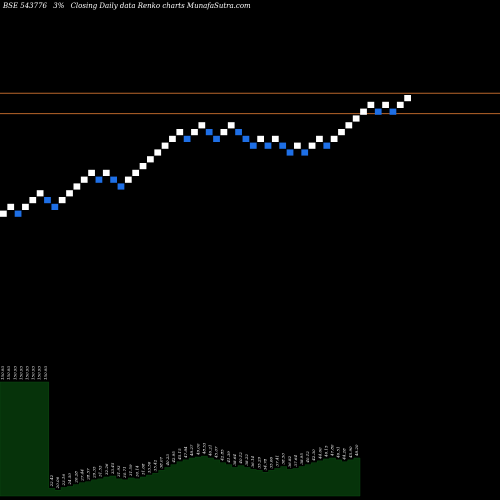 Image resolution: width=500 pixels, height=500 pixels. I want to click on volume-label-14: 28.57, so click(87, 474).